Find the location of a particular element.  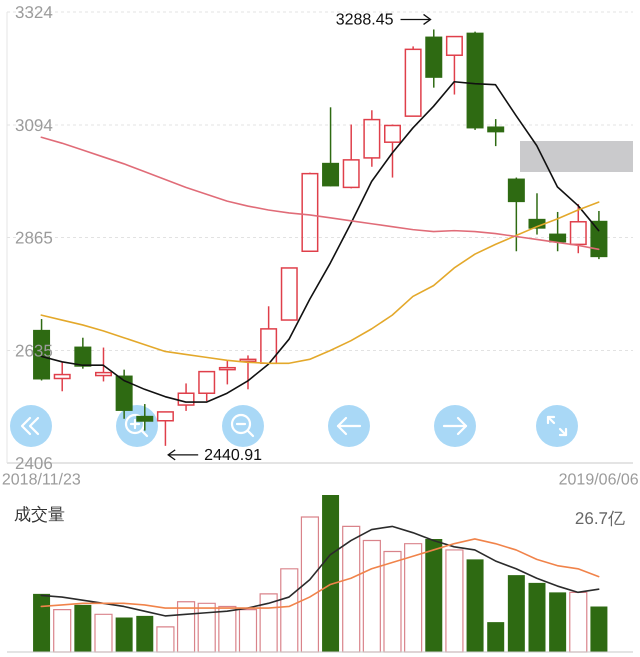

y-tick-label: 3324 is located at coordinates (34, 12).